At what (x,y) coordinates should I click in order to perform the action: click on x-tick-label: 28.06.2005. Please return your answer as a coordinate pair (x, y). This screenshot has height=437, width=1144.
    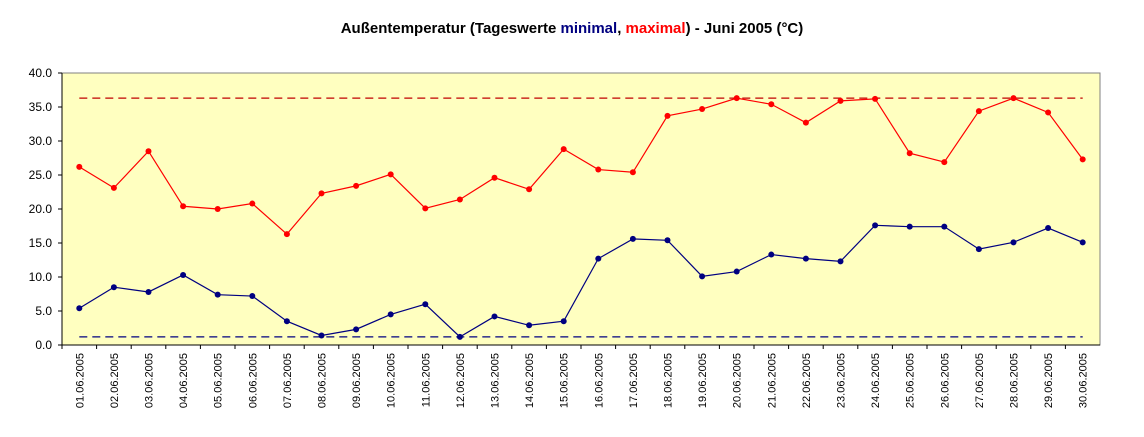
    Looking at the image, I should click on (1015, 380).